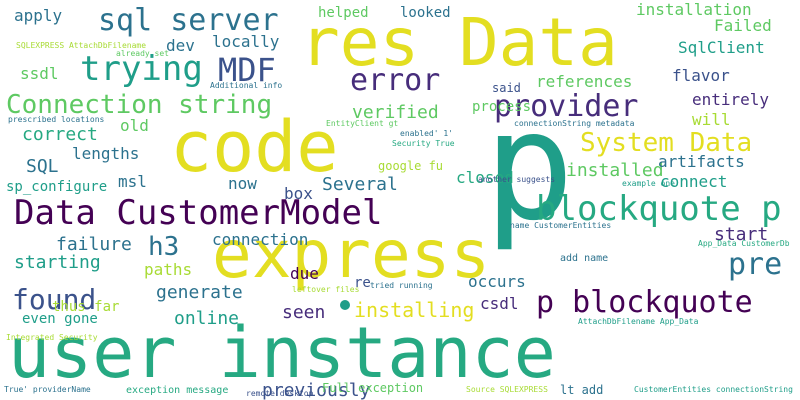 The width and height of the screenshot is (800, 400). Describe the element at coordinates (615, 170) in the screenshot. I see `cloud-word: installed` at that location.